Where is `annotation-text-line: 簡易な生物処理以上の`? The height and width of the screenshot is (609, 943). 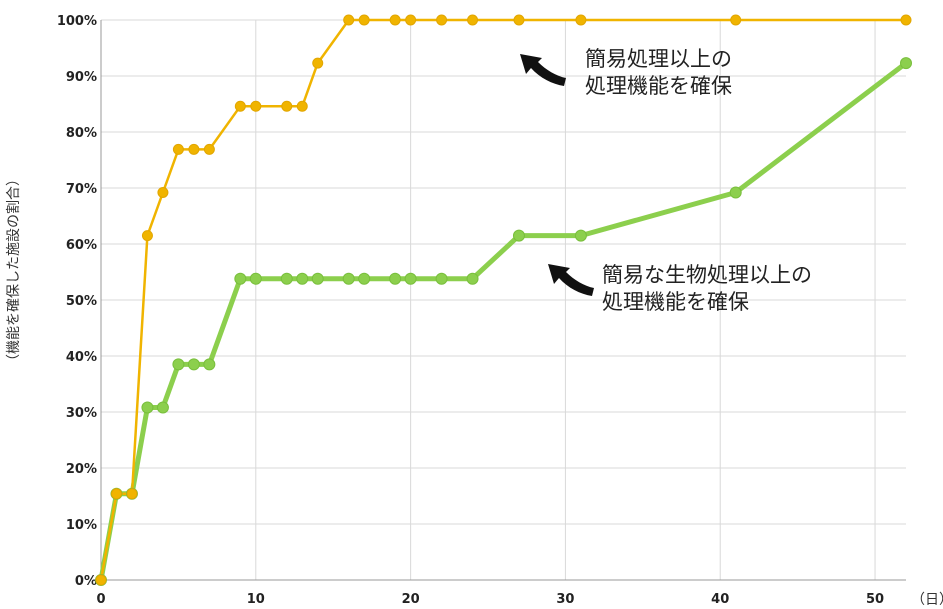 annotation-text-line: 簡易な生物処理以上の is located at coordinates (707, 275).